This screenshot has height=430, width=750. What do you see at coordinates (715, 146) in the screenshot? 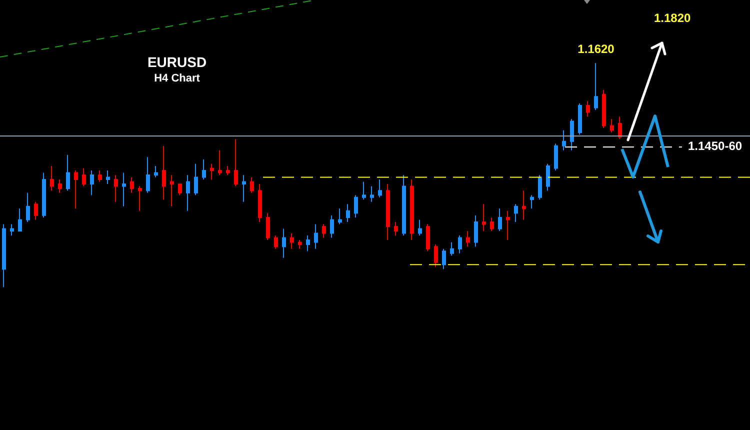
I see `text: 1.1450-60` at bounding box center [715, 146].